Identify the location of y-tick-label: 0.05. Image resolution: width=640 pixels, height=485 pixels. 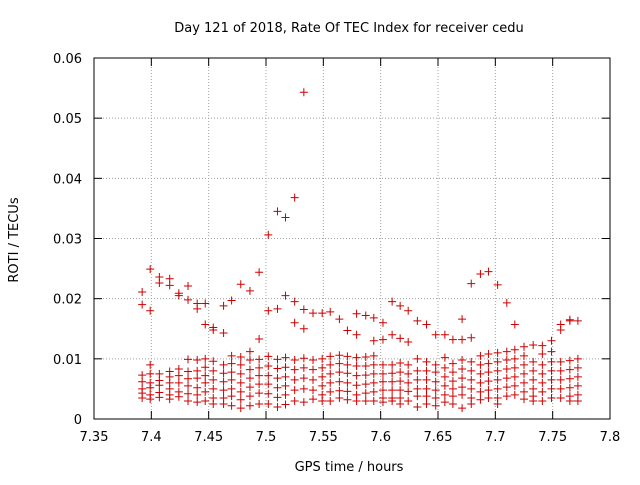
(67, 119).